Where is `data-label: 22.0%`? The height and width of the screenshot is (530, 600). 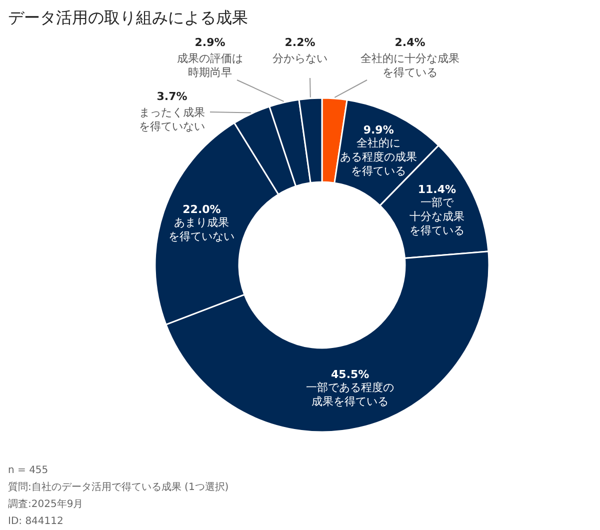 data-label: 22.0% is located at coordinates (201, 209).